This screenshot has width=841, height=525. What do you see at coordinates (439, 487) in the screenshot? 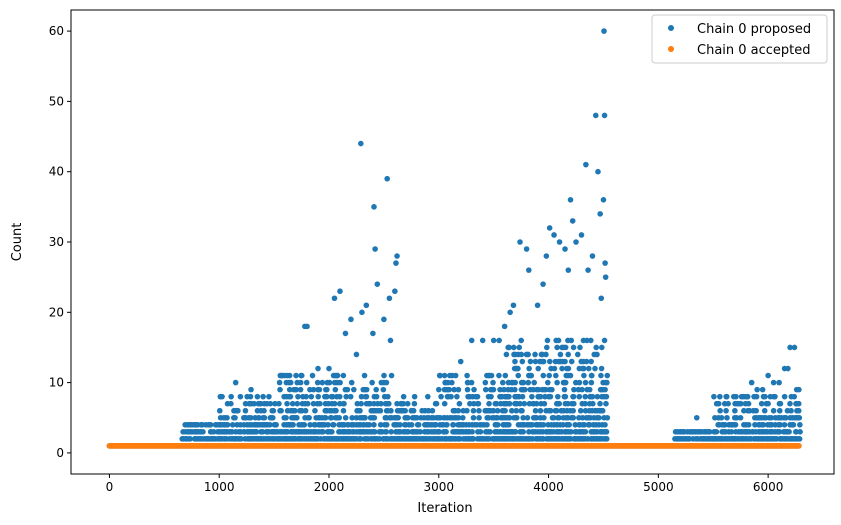
I see `x-tick-label: 3000` at bounding box center [439, 487].